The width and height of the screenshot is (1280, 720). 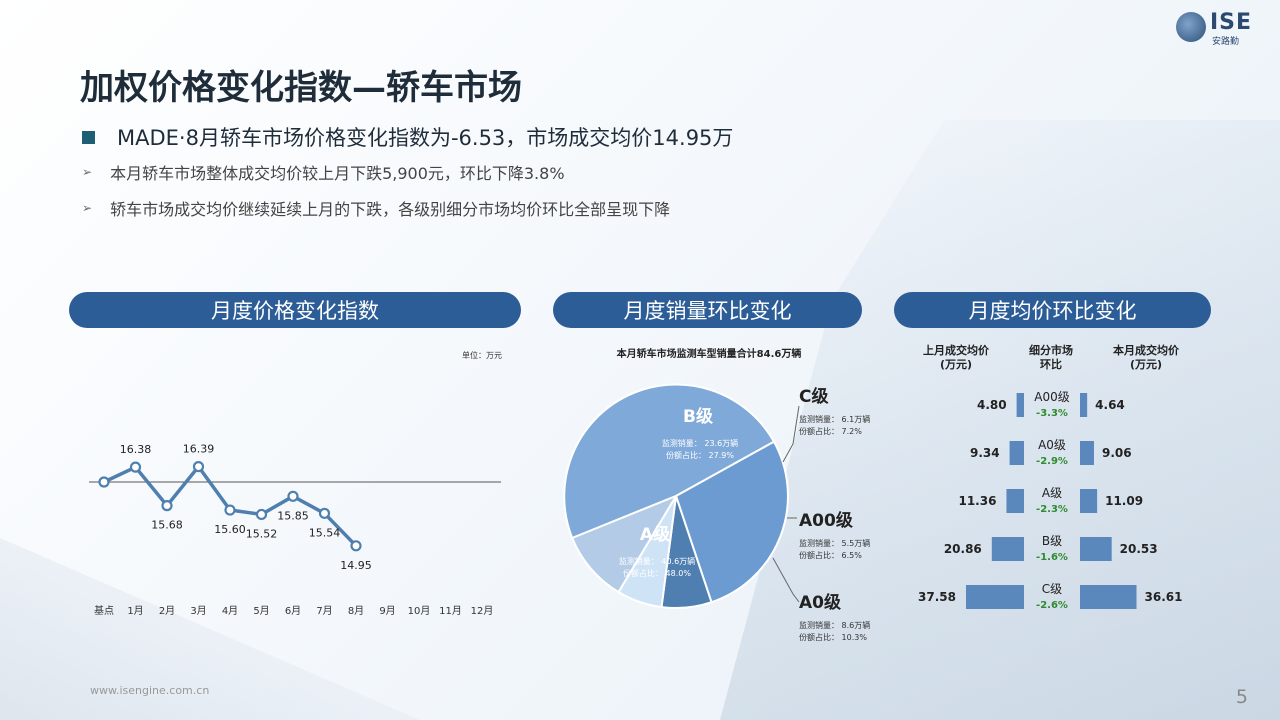 I want to click on x-tick-label: 7月, so click(x=324, y=611).